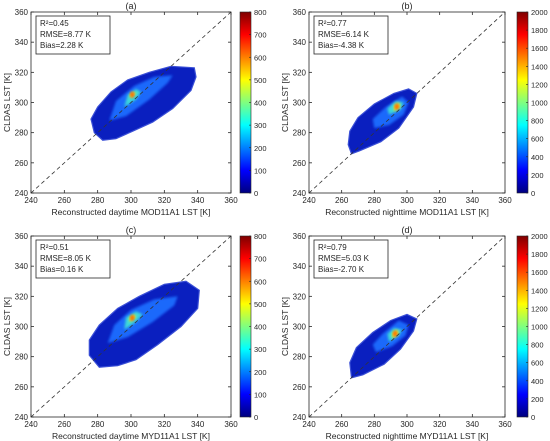 Image resolution: width=550 pixels, height=441 pixels. I want to click on density-mid, so click(141, 98).